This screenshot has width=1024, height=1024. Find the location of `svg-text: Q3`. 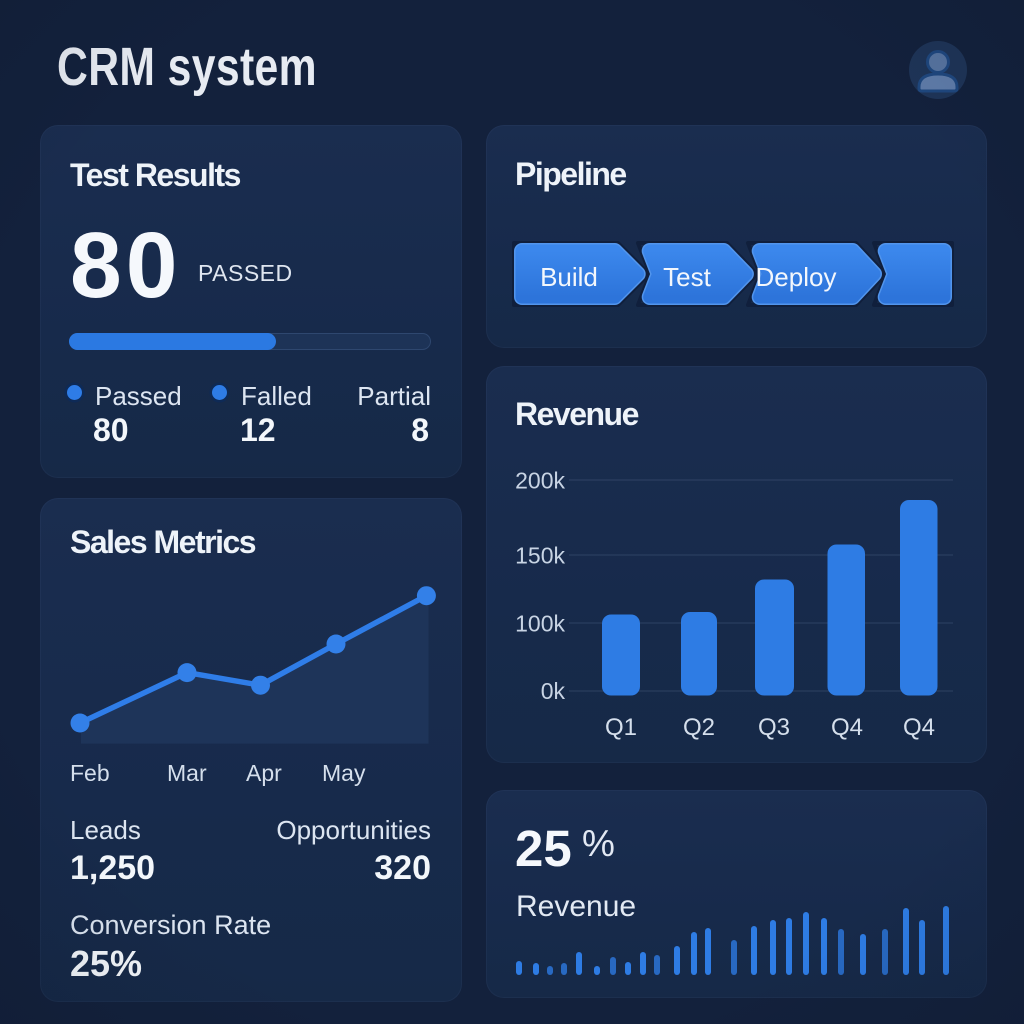

svg-text: Q3 is located at coordinates (774, 727).